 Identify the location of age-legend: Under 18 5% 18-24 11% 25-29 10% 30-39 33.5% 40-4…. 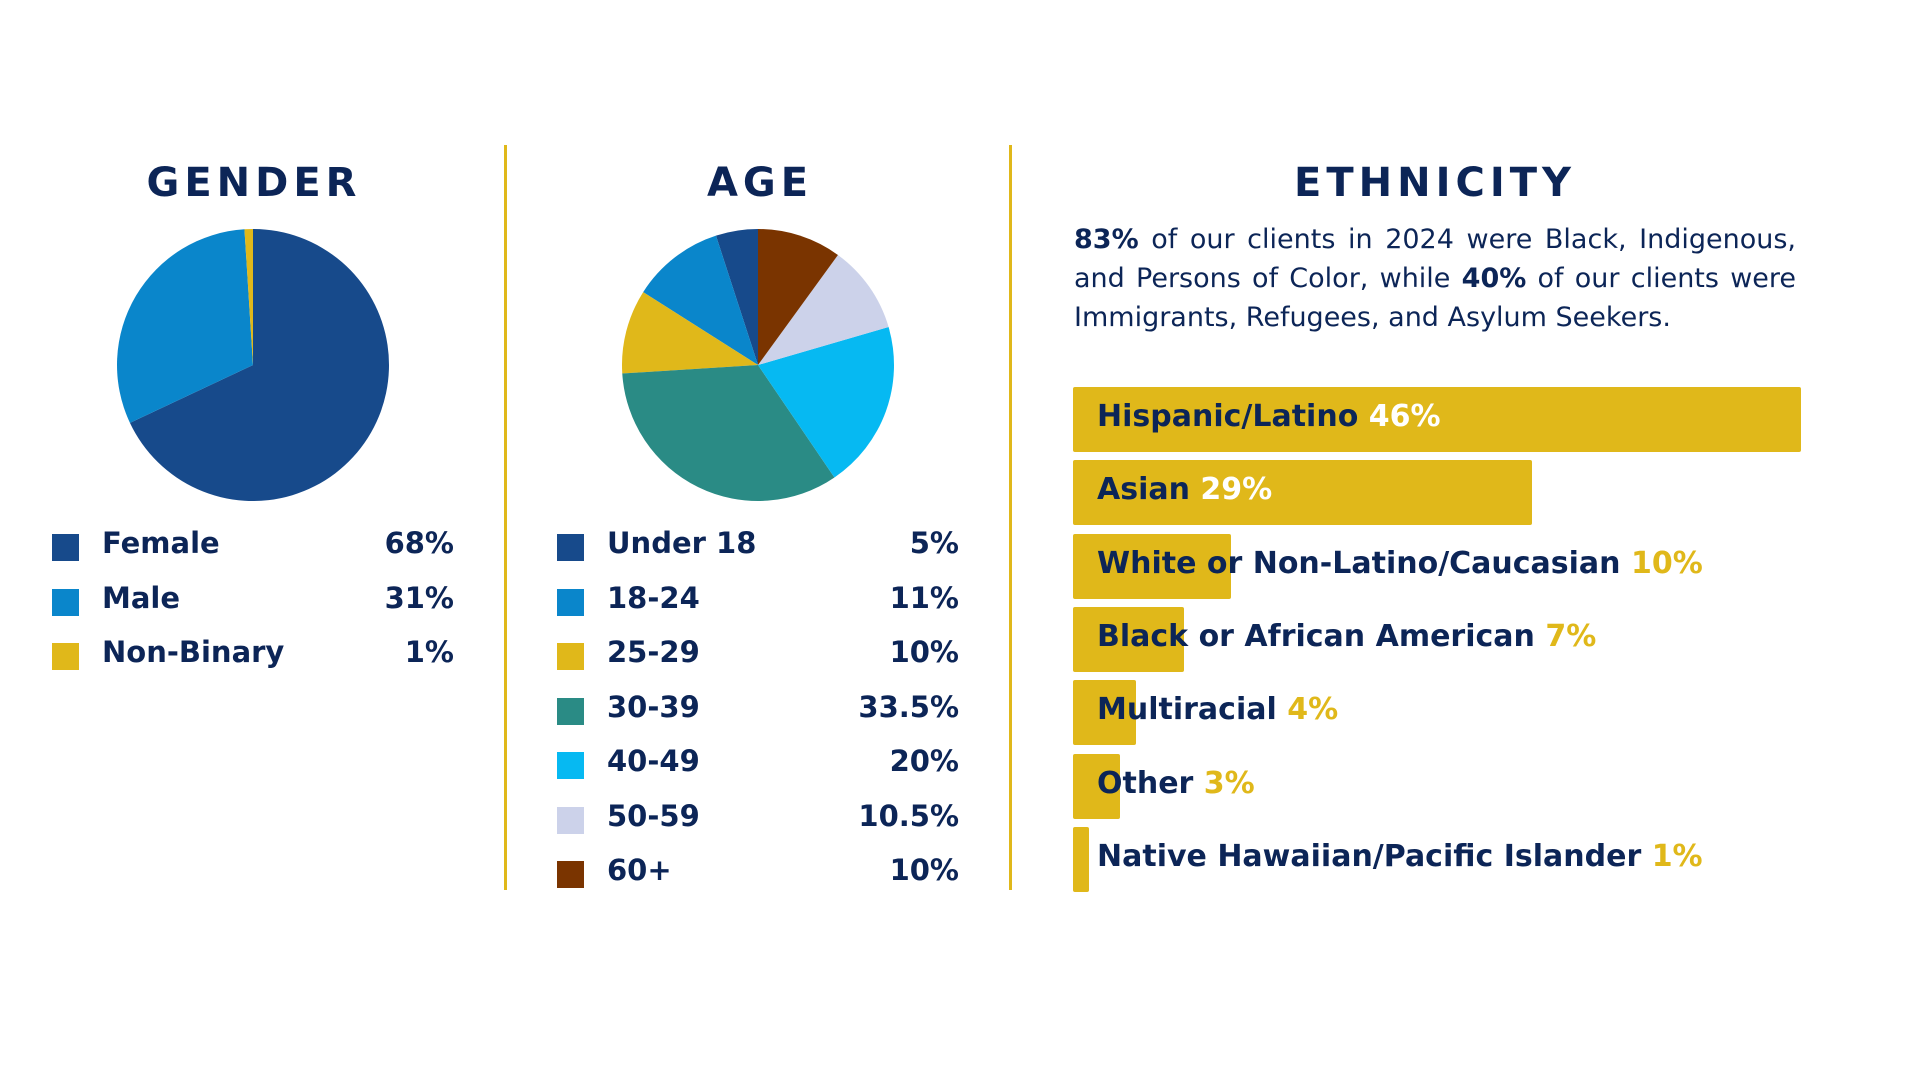
(758, 720).